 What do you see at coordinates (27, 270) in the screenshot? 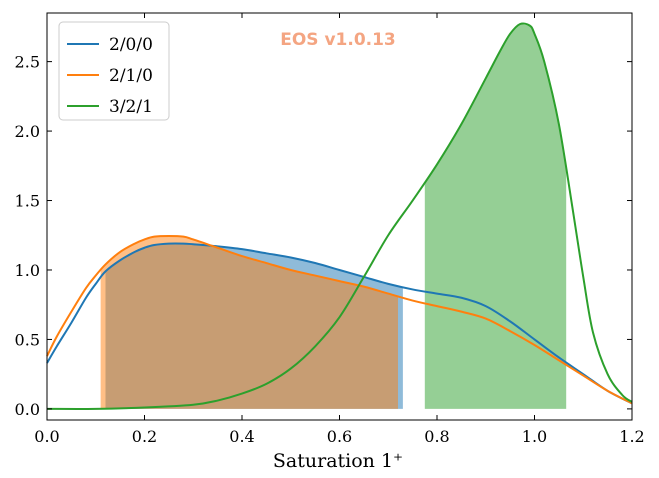
I see `y-tick-label: 1.0` at bounding box center [27, 270].